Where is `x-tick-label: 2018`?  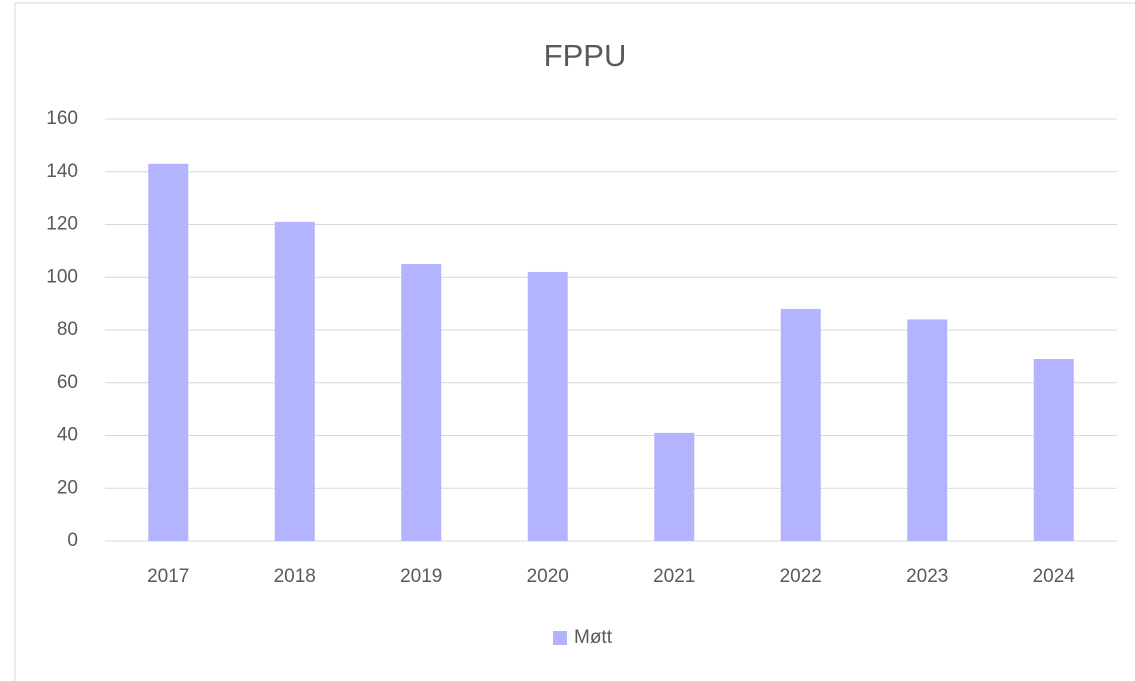 x-tick-label: 2018 is located at coordinates (295, 576).